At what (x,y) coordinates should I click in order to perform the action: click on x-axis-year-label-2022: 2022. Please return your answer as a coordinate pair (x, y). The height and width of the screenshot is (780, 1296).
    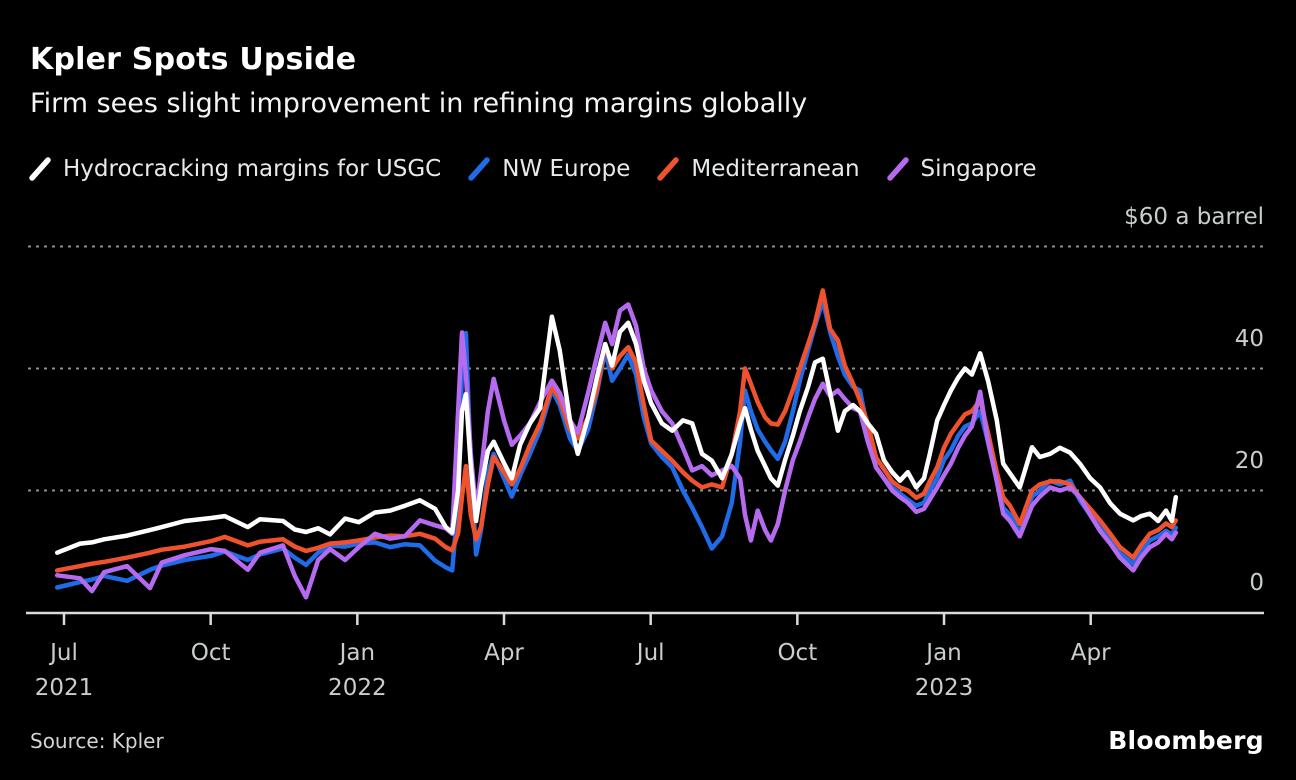
    Looking at the image, I should click on (357, 688).